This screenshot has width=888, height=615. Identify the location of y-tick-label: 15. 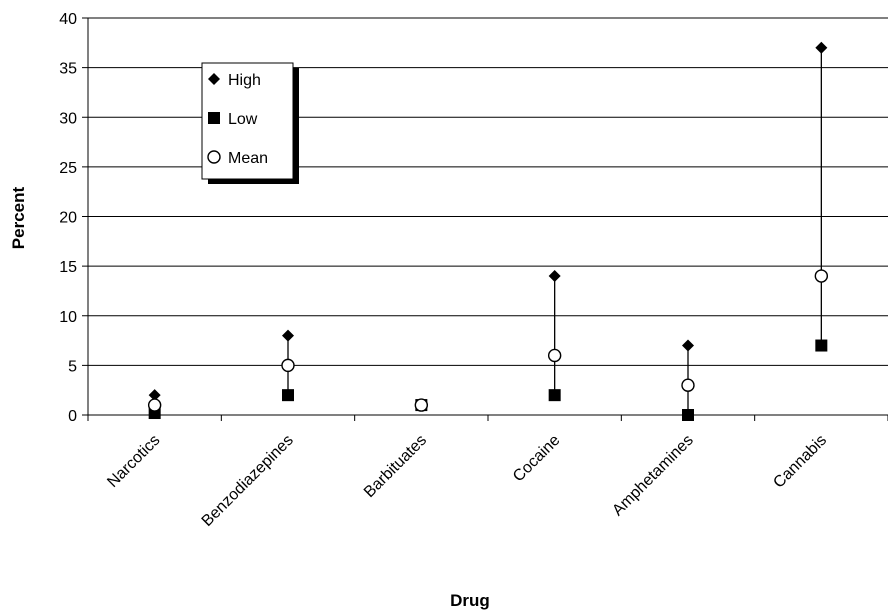
(68, 267).